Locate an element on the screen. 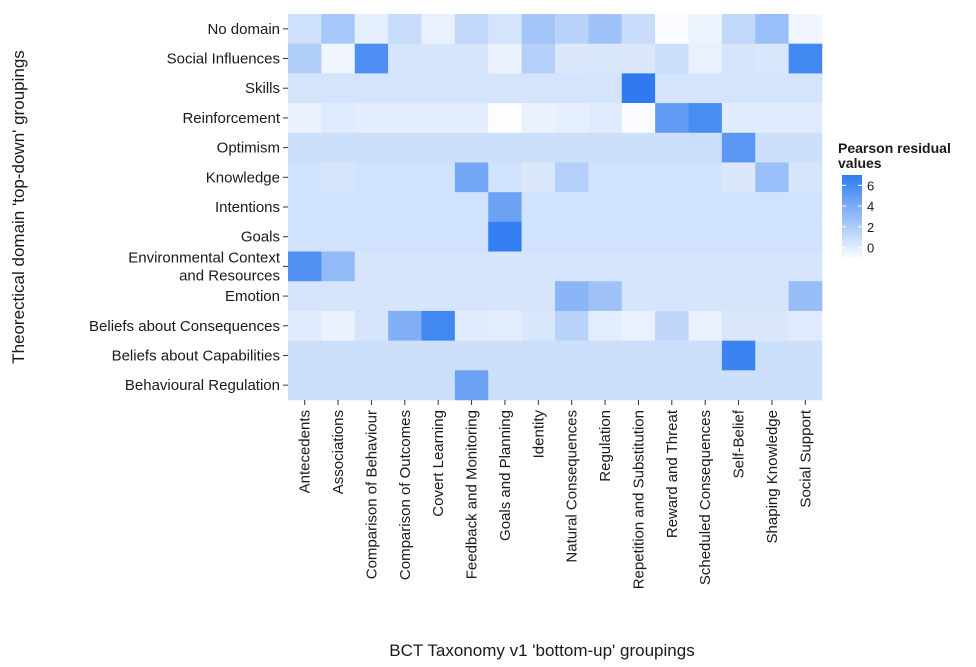 This screenshot has height=667, width=976. y-tick-label: Reinforcement is located at coordinates (231, 118).